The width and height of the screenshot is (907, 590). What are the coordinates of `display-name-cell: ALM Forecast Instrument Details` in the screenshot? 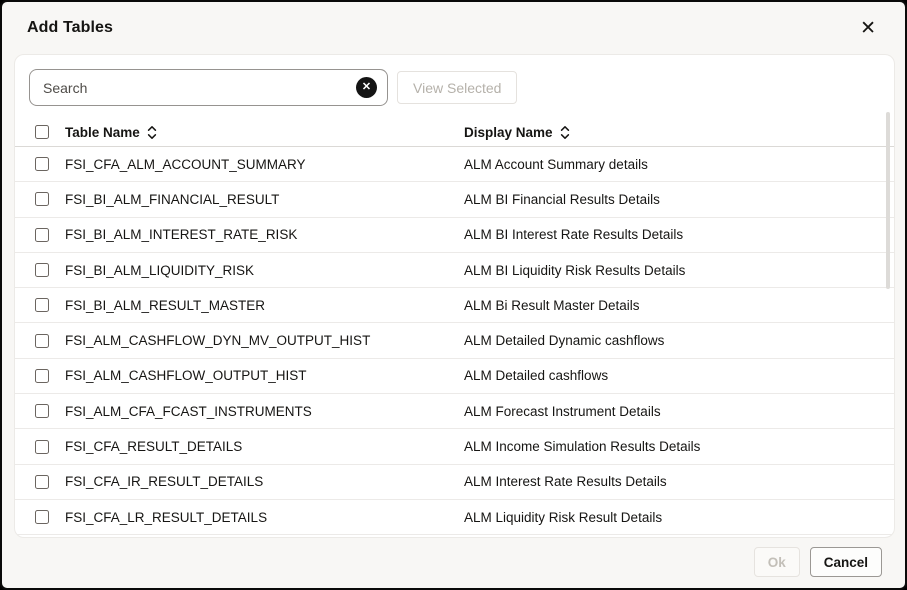 It's located at (562, 411).